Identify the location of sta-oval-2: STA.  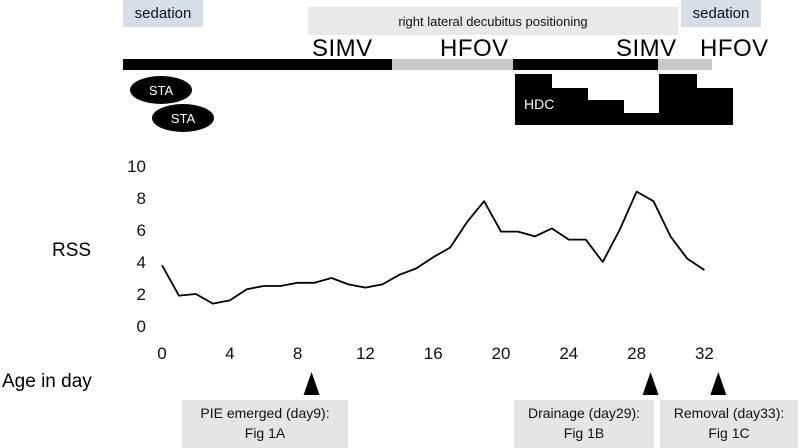
(183, 118).